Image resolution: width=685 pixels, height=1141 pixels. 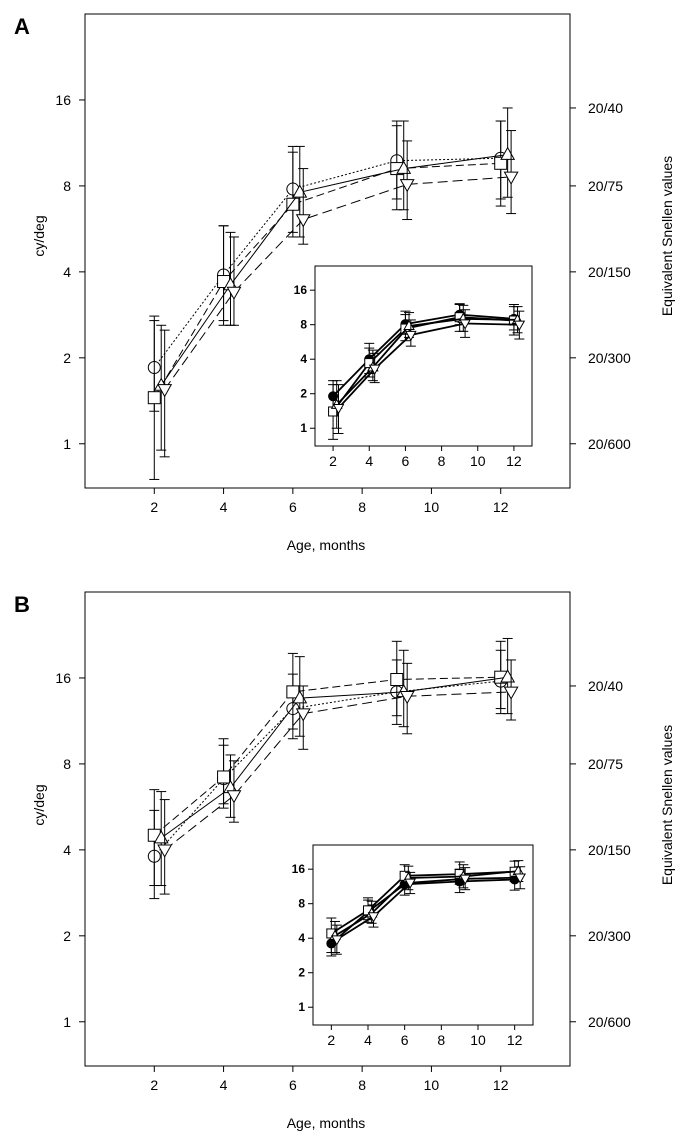 What do you see at coordinates (432, 507) in the screenshot?
I see `x-tick-label-a: 10` at bounding box center [432, 507].